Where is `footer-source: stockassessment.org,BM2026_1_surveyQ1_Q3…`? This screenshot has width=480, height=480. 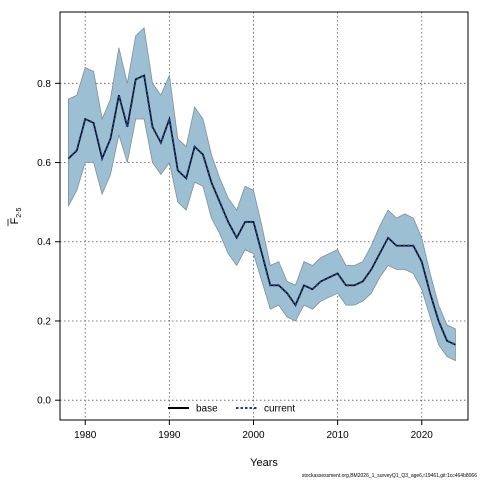 footer-source: stockassessment.org,BM2026_1_surveyQ1_Q3… is located at coordinates (389, 476).